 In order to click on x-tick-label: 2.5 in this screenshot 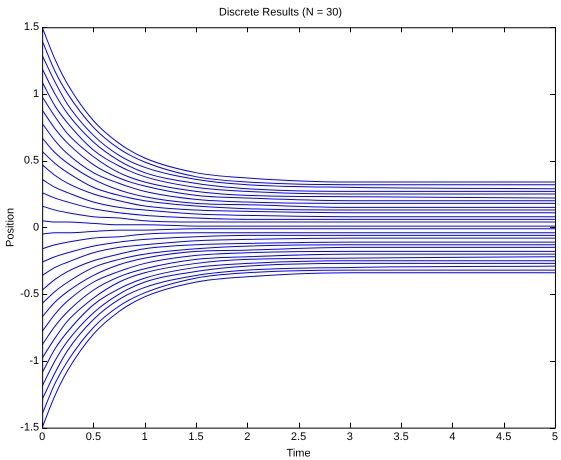, I will do `click(298, 437)`.